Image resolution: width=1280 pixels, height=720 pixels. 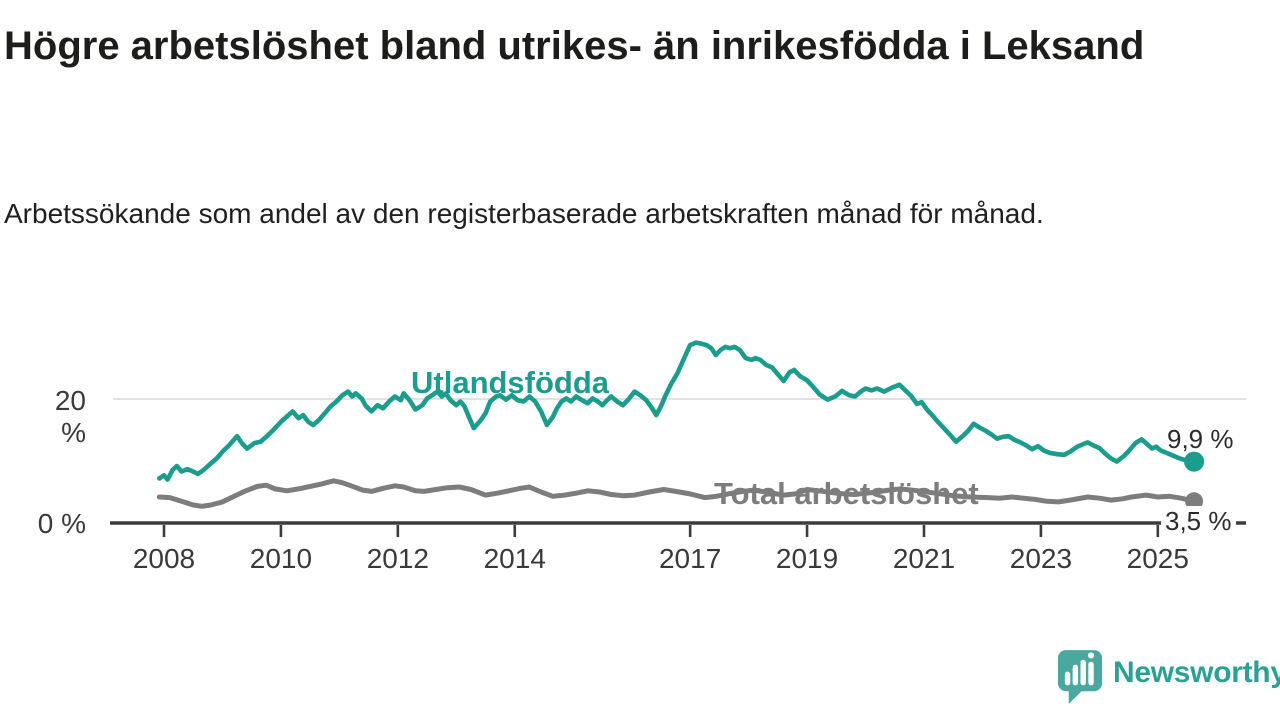 What do you see at coordinates (1194, 501) in the screenshot?
I see `series-end-dot-total` at bounding box center [1194, 501].